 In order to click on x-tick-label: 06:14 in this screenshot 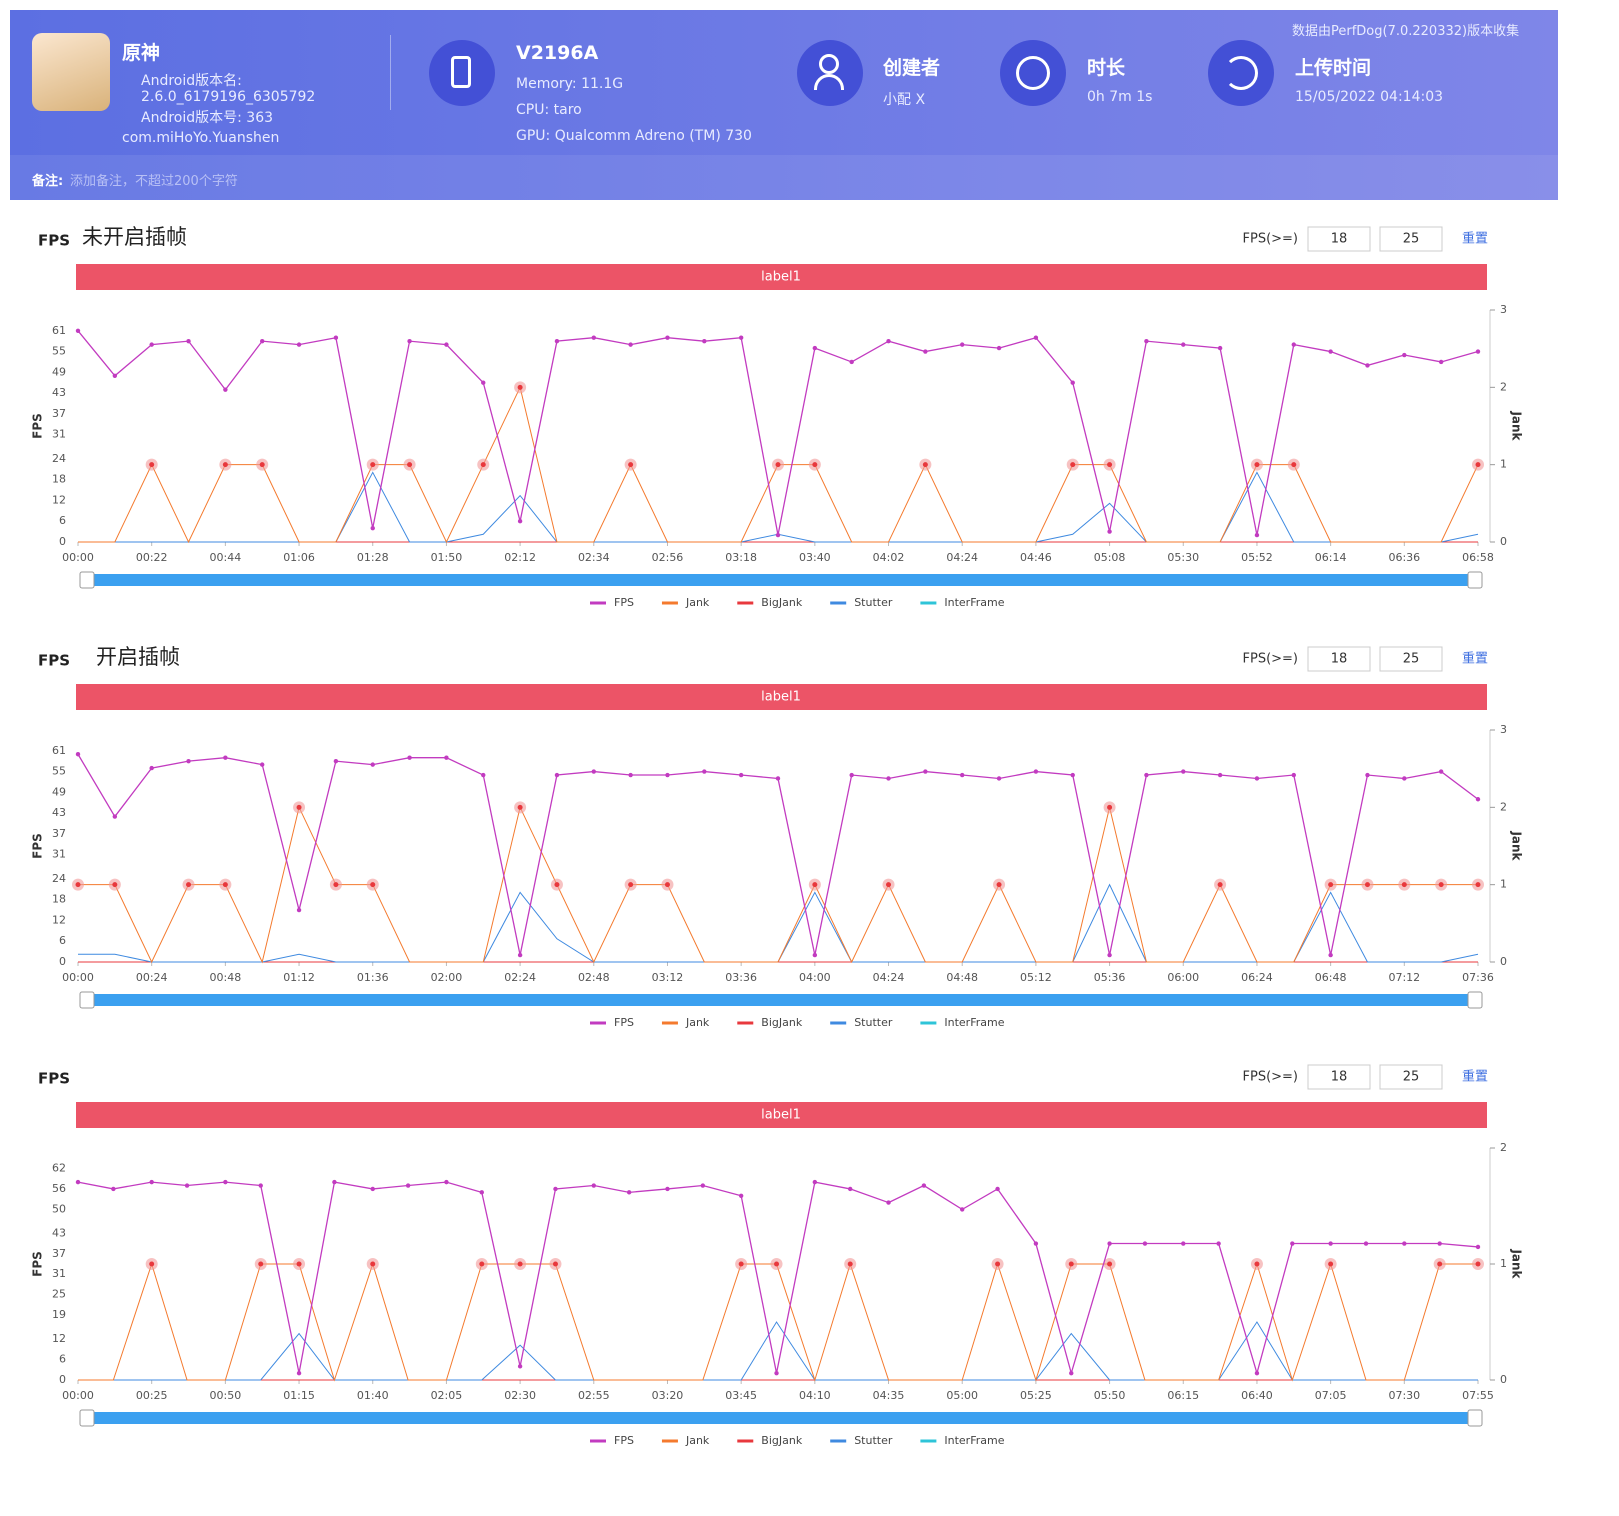, I will do `click(1331, 557)`.